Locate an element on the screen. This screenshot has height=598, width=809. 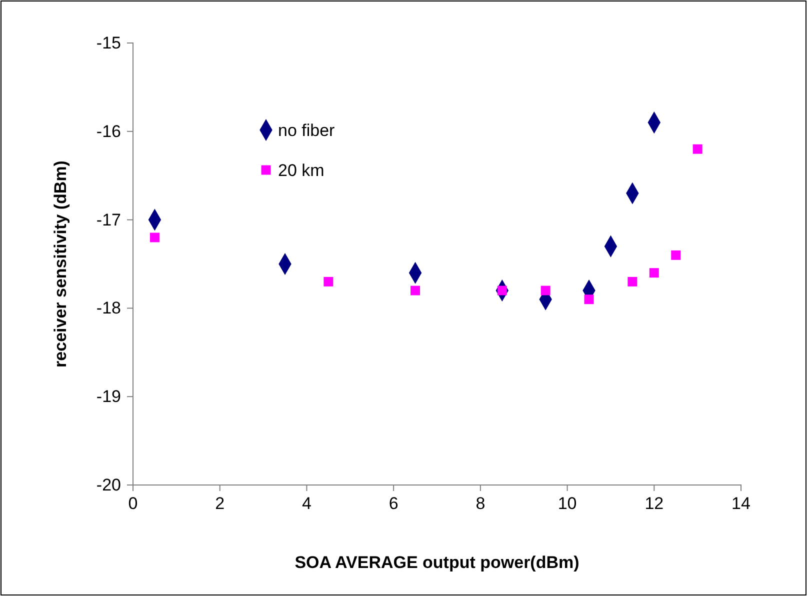
x-tick-label: 0 is located at coordinates (133, 504).